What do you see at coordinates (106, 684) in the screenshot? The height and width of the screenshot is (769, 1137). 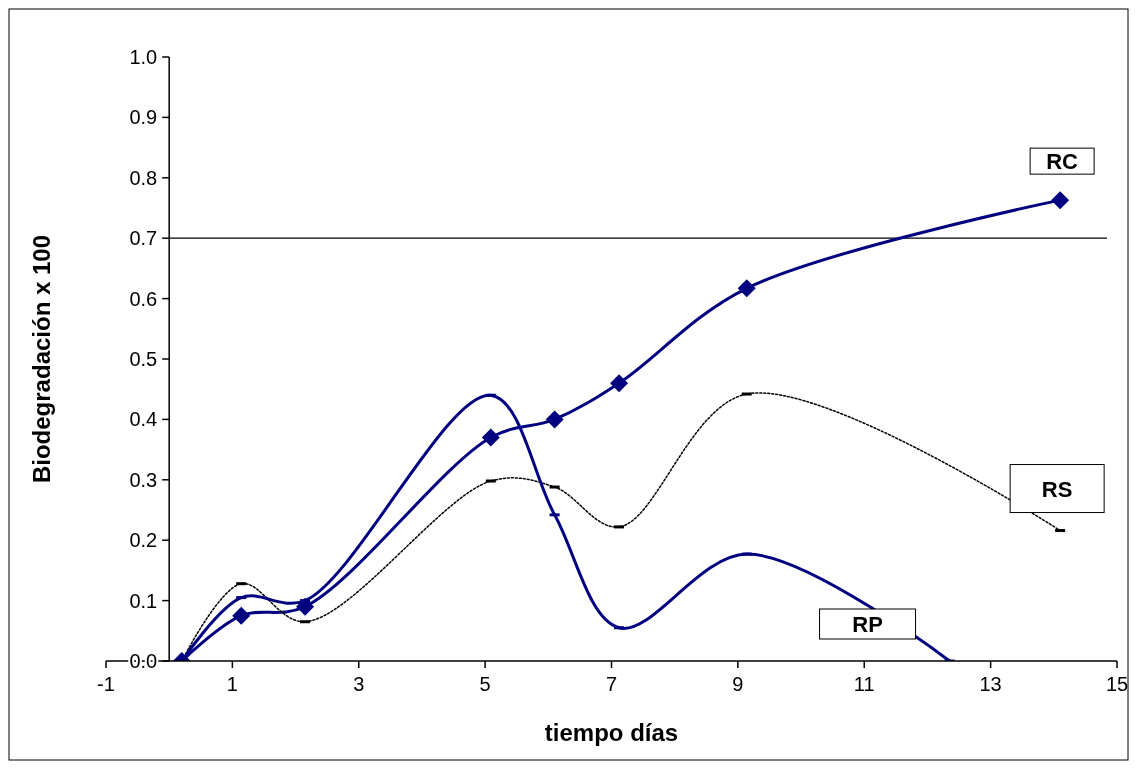 I see `x-tick-label: -1` at bounding box center [106, 684].